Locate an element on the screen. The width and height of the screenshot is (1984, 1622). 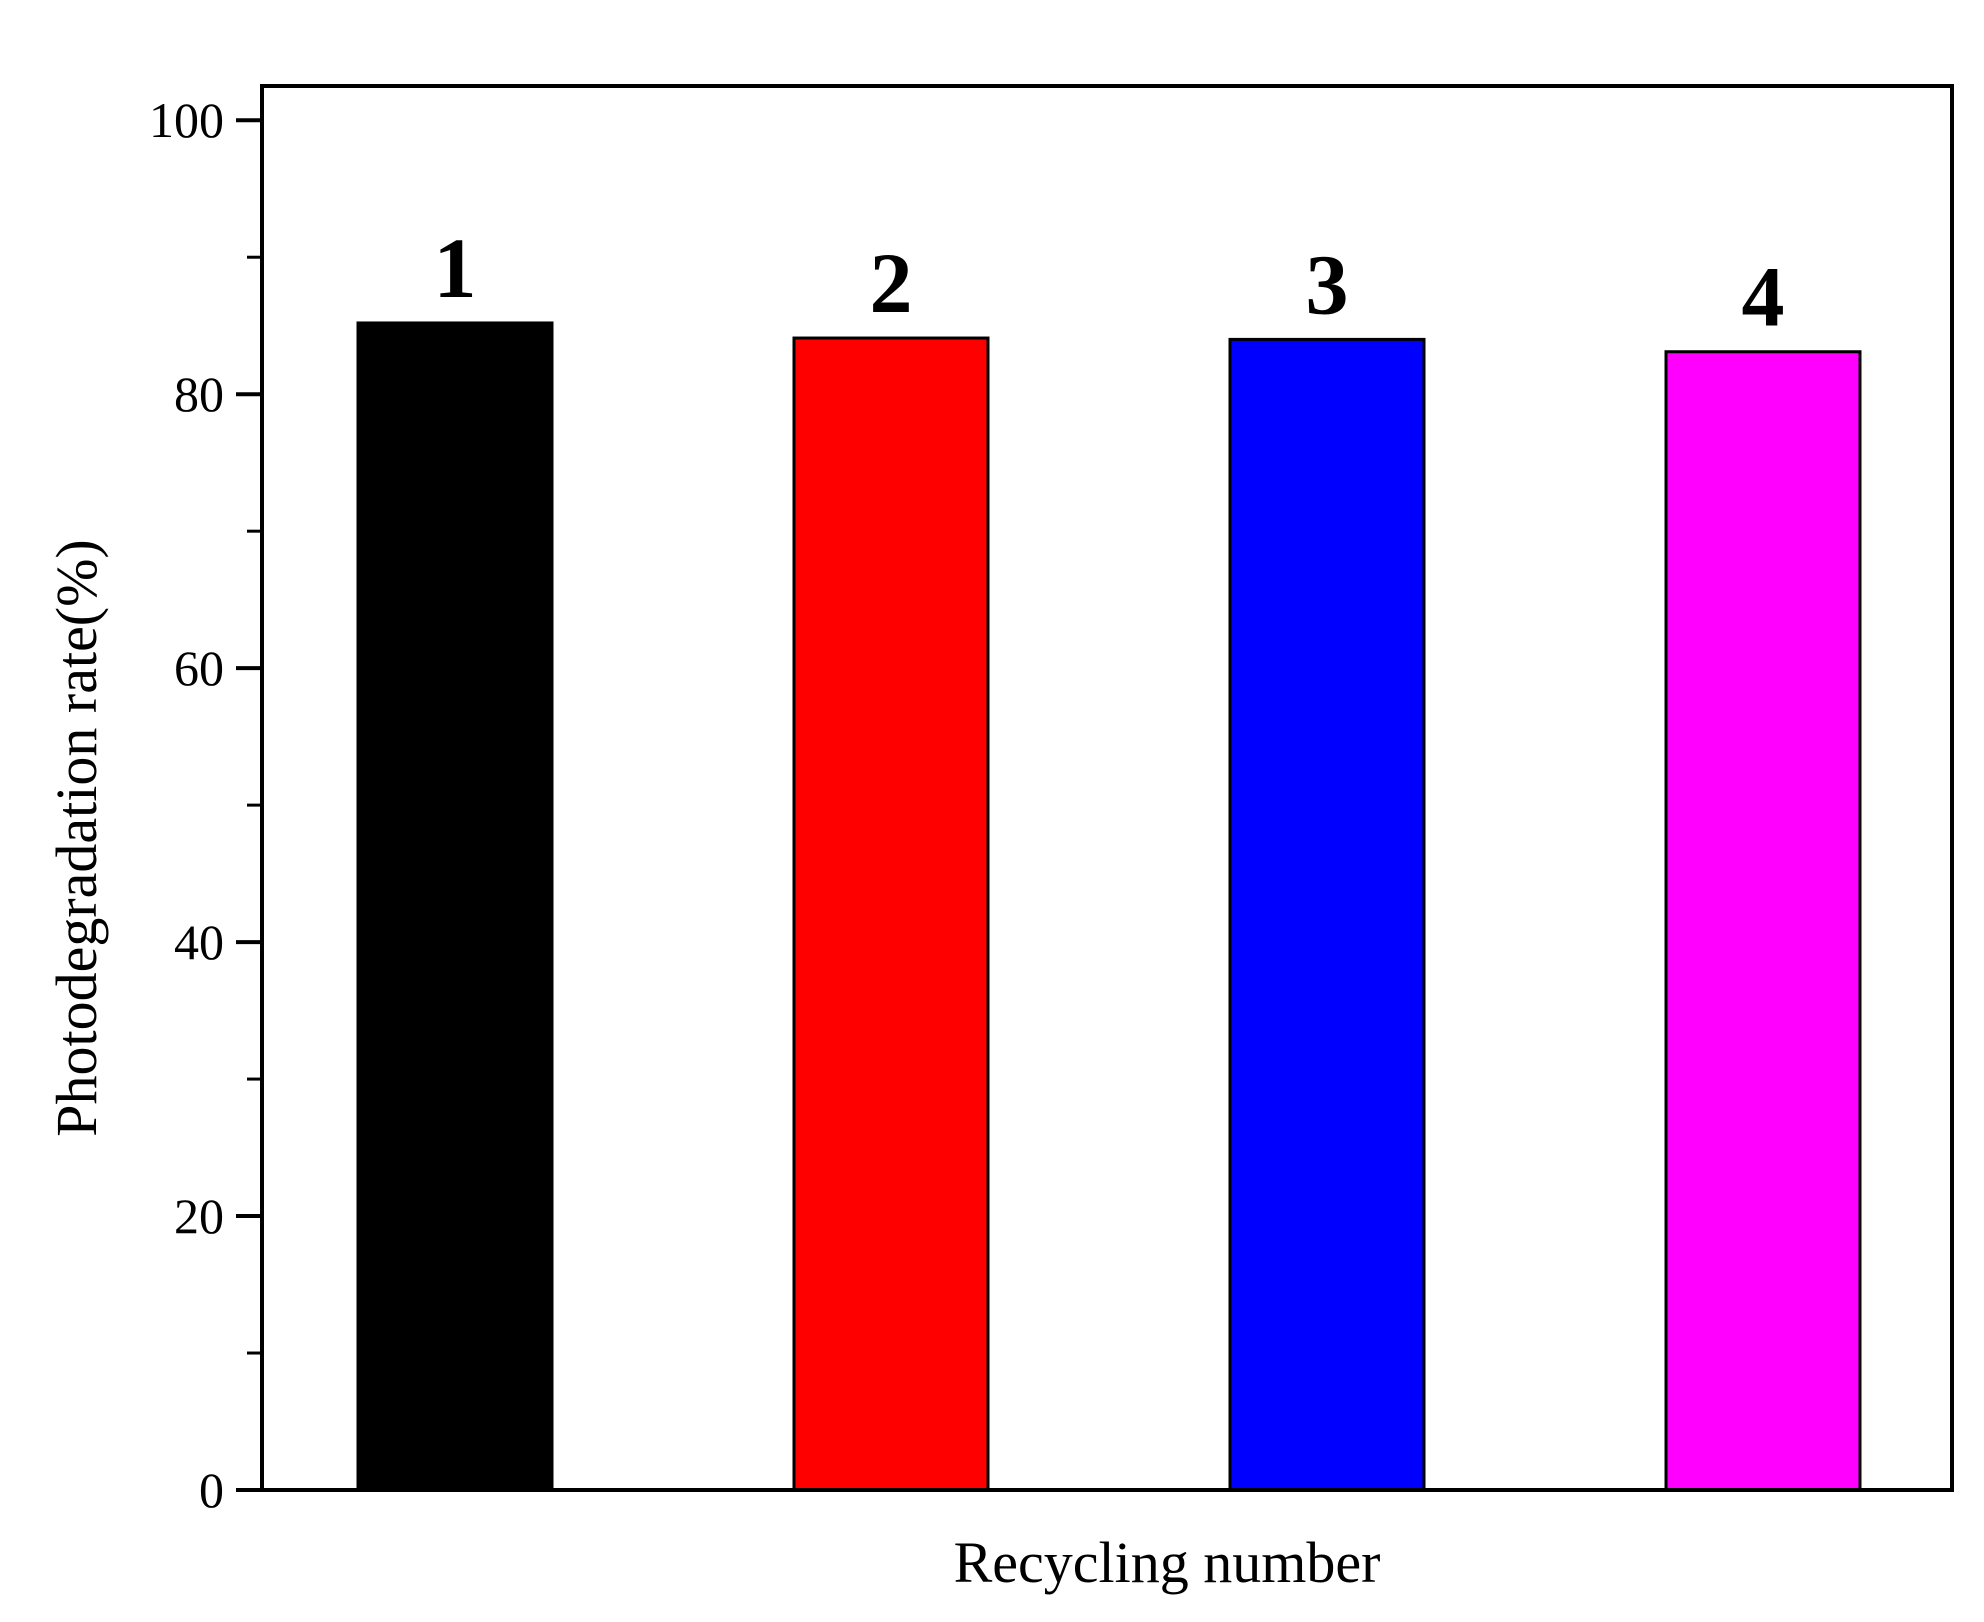
bar-label-4: 4 is located at coordinates (1763, 297).